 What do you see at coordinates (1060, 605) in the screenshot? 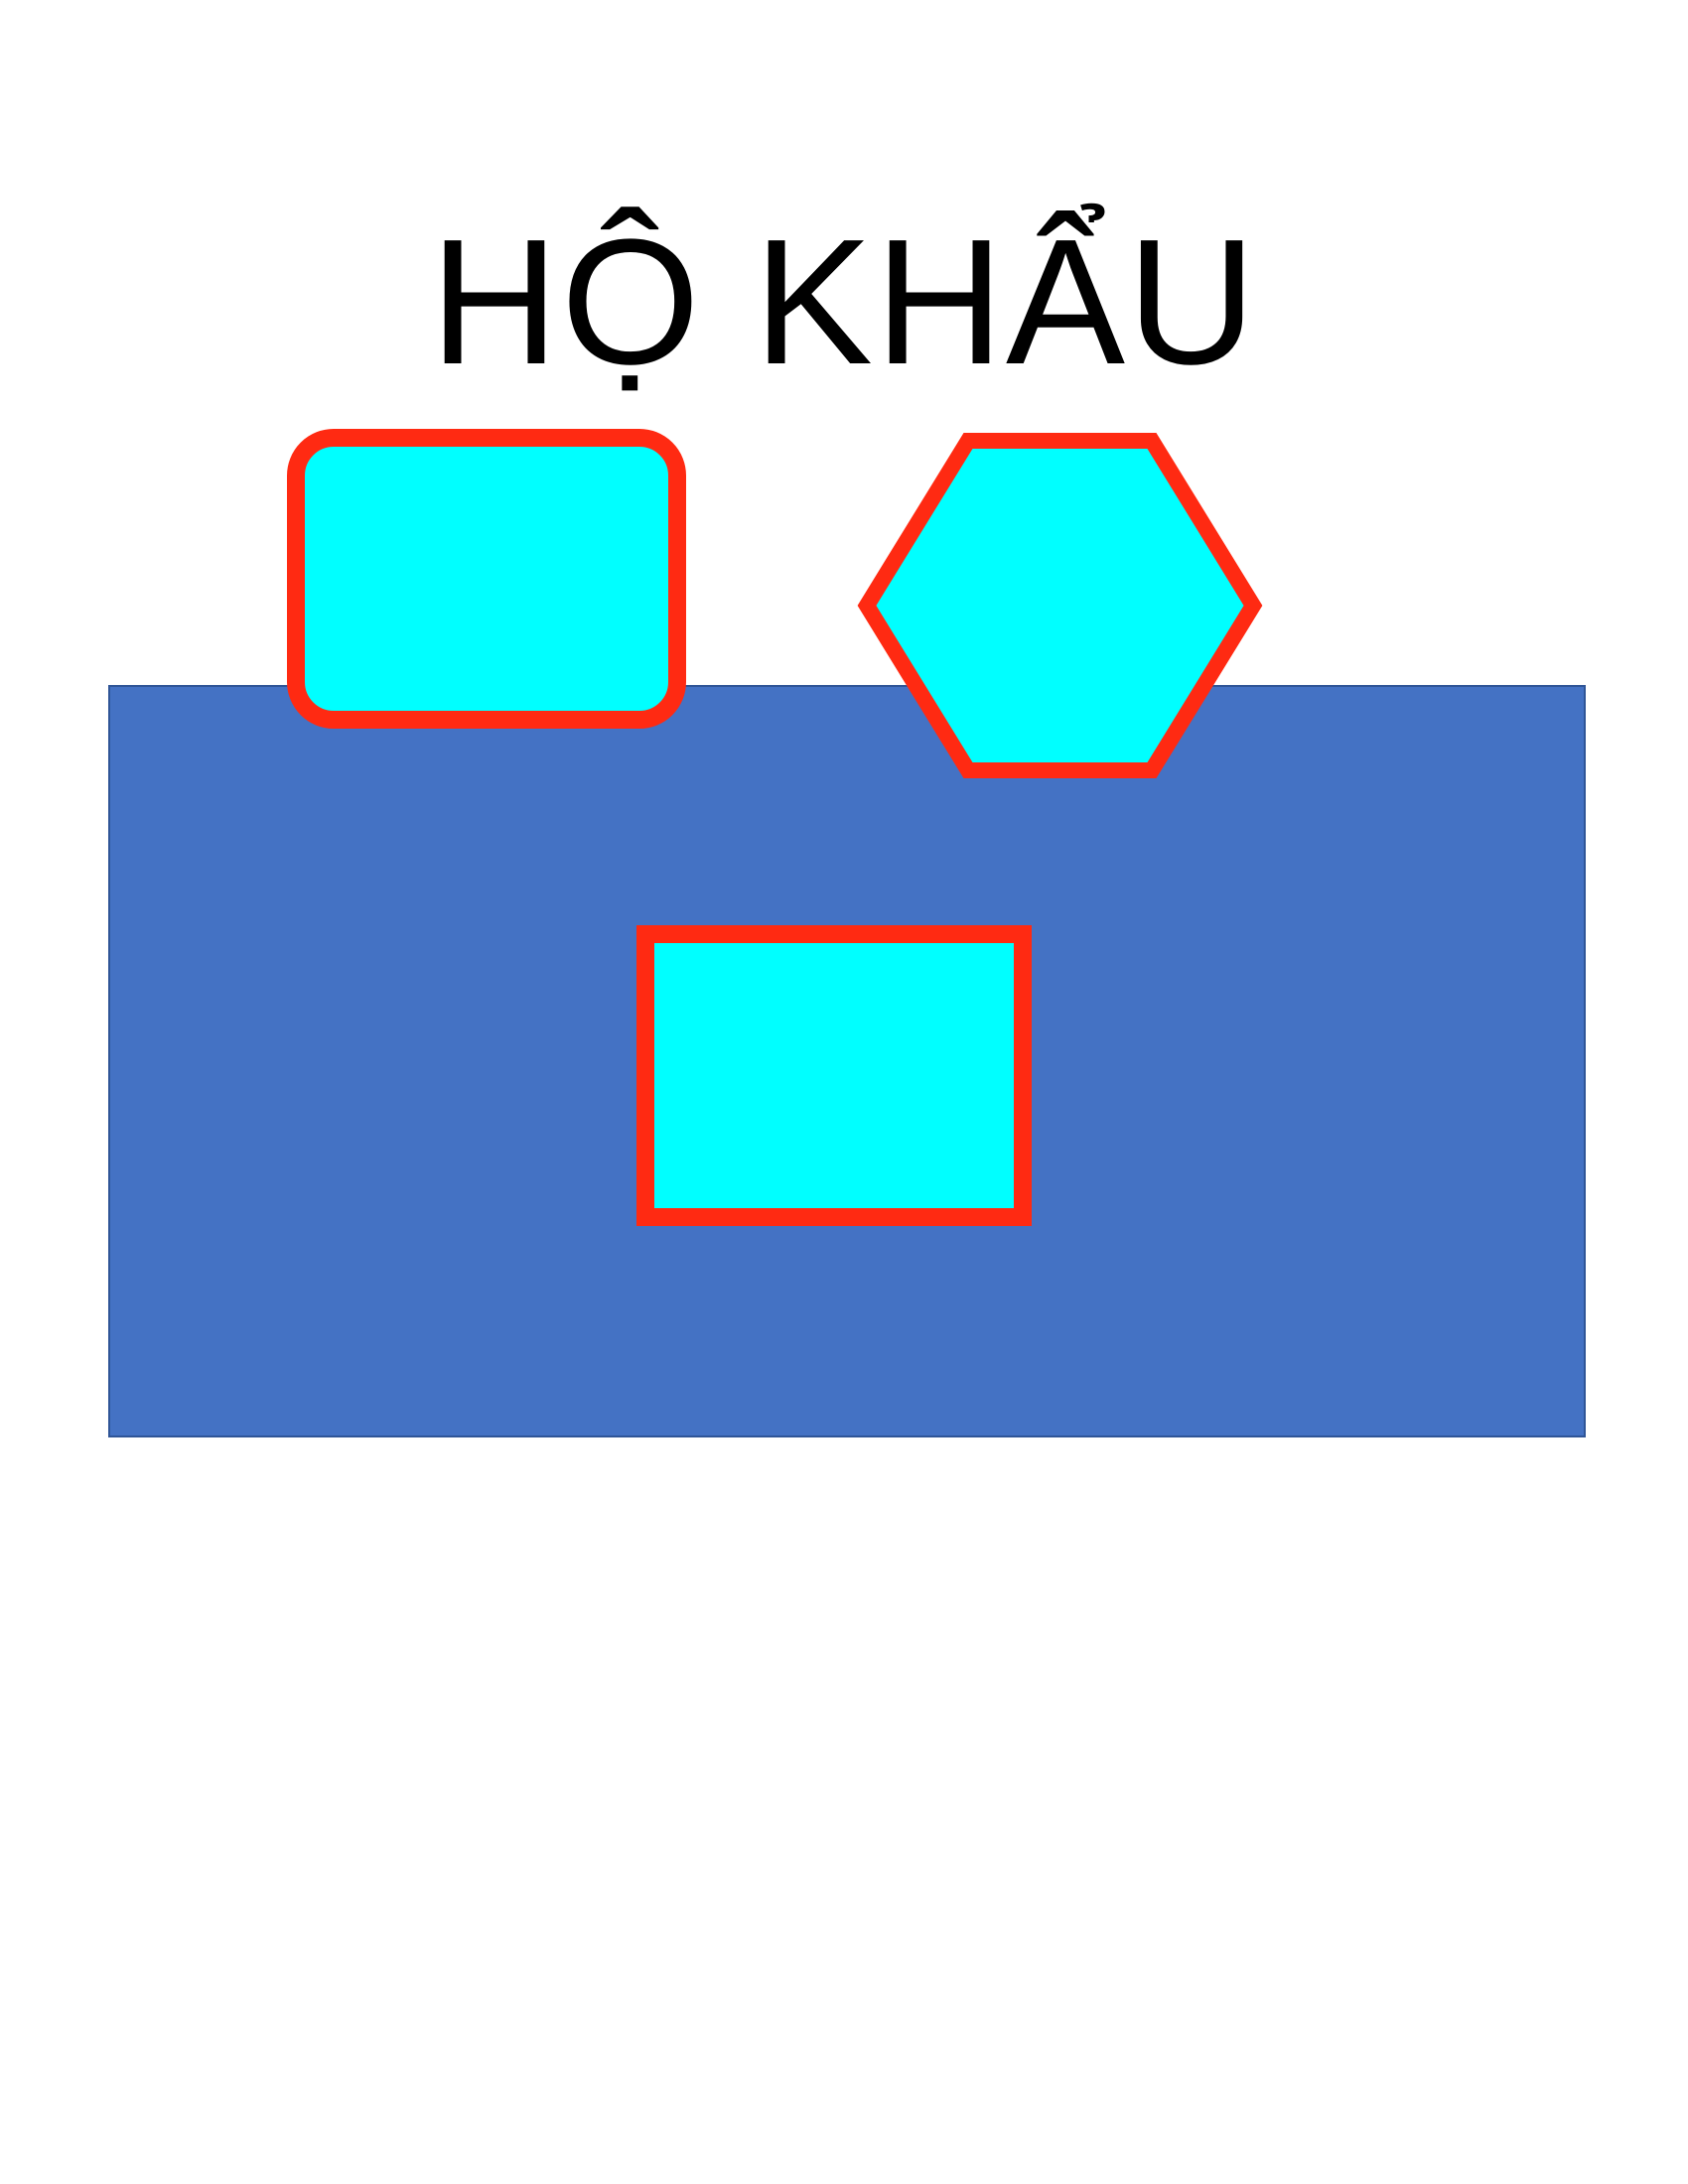
I see `hexagon-shape` at bounding box center [1060, 605].